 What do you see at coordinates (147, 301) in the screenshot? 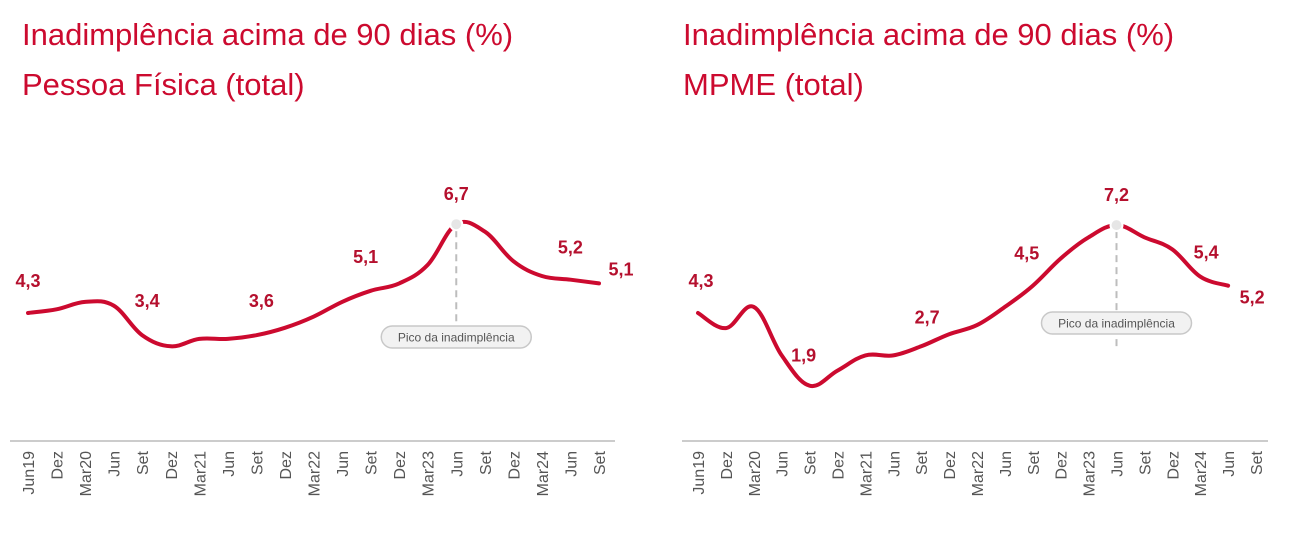
I see `data-label: 3,4` at bounding box center [147, 301].